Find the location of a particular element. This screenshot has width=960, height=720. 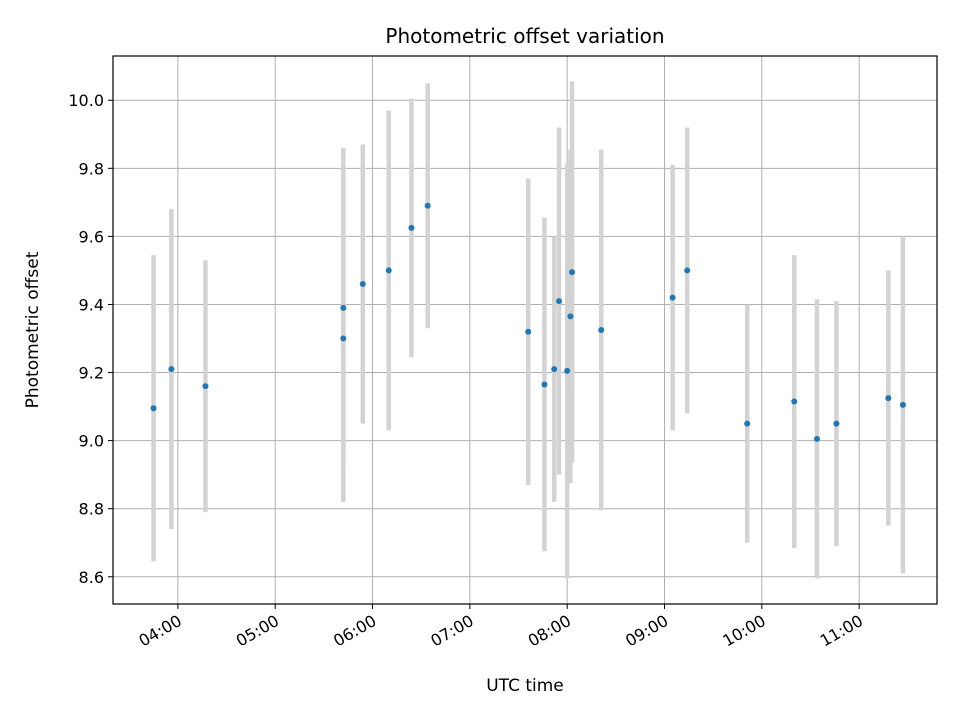

x-axis-label: UTC time is located at coordinates (525, 686).